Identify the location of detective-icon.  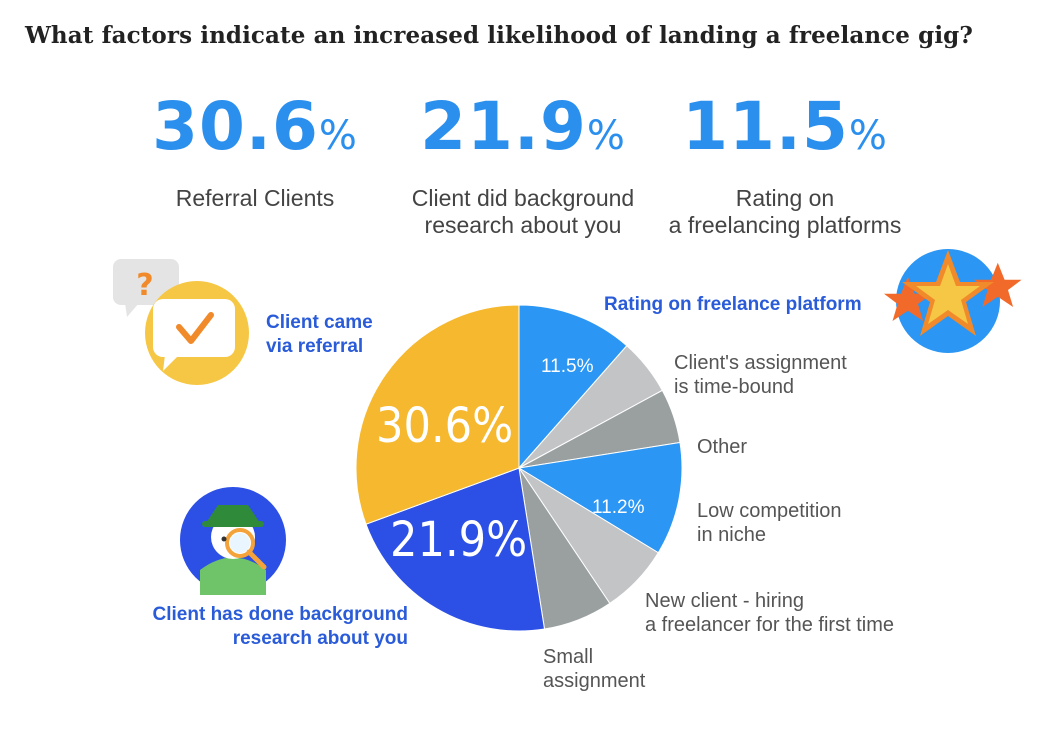
(233, 541).